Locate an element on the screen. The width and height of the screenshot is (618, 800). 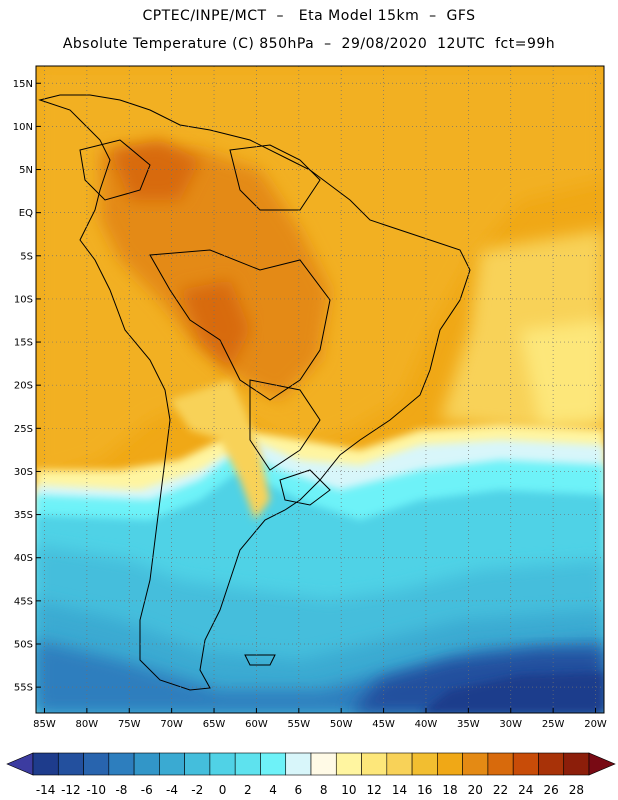
colorbar-tick-label: 6 is located at coordinates (299, 790).